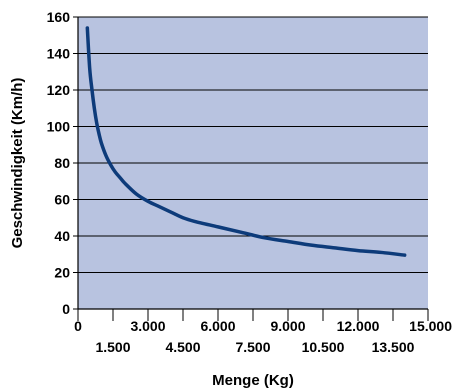 Image resolution: width=456 pixels, height=392 pixels. I want to click on y-tick-label-6: 120, so click(59, 90).